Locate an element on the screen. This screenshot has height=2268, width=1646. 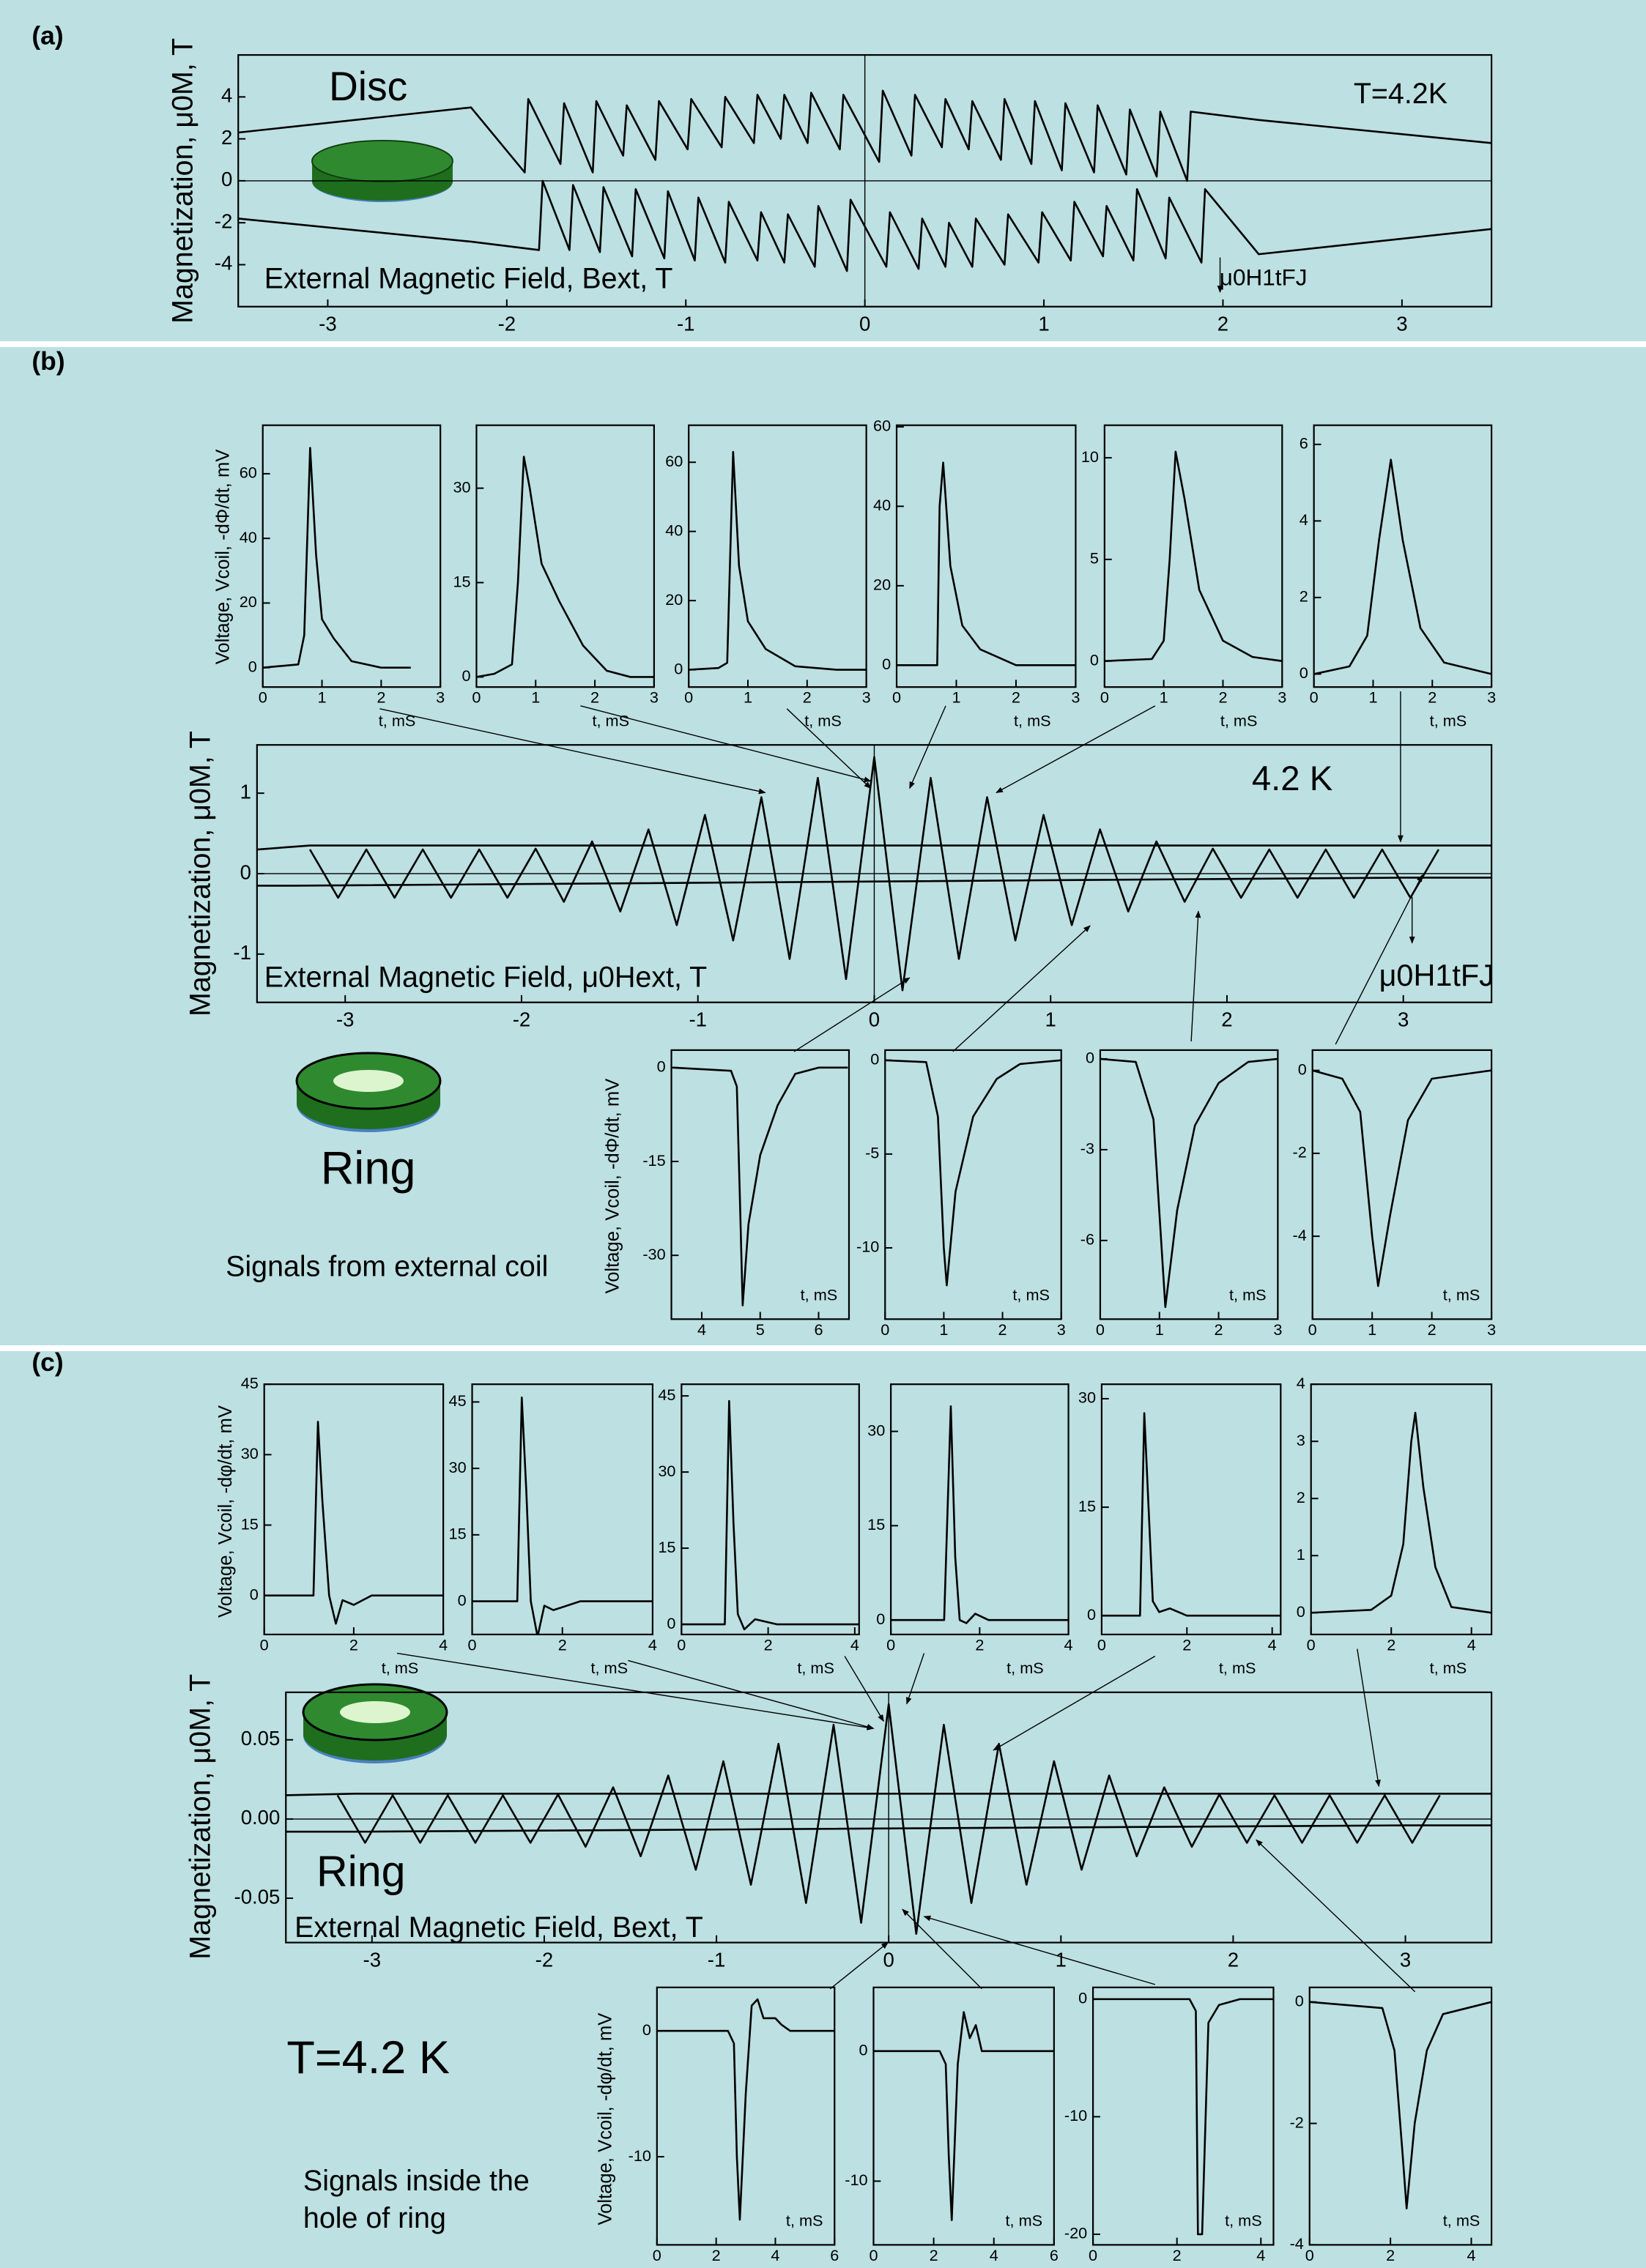
y-tick-label: -30 is located at coordinates (654, 1254).